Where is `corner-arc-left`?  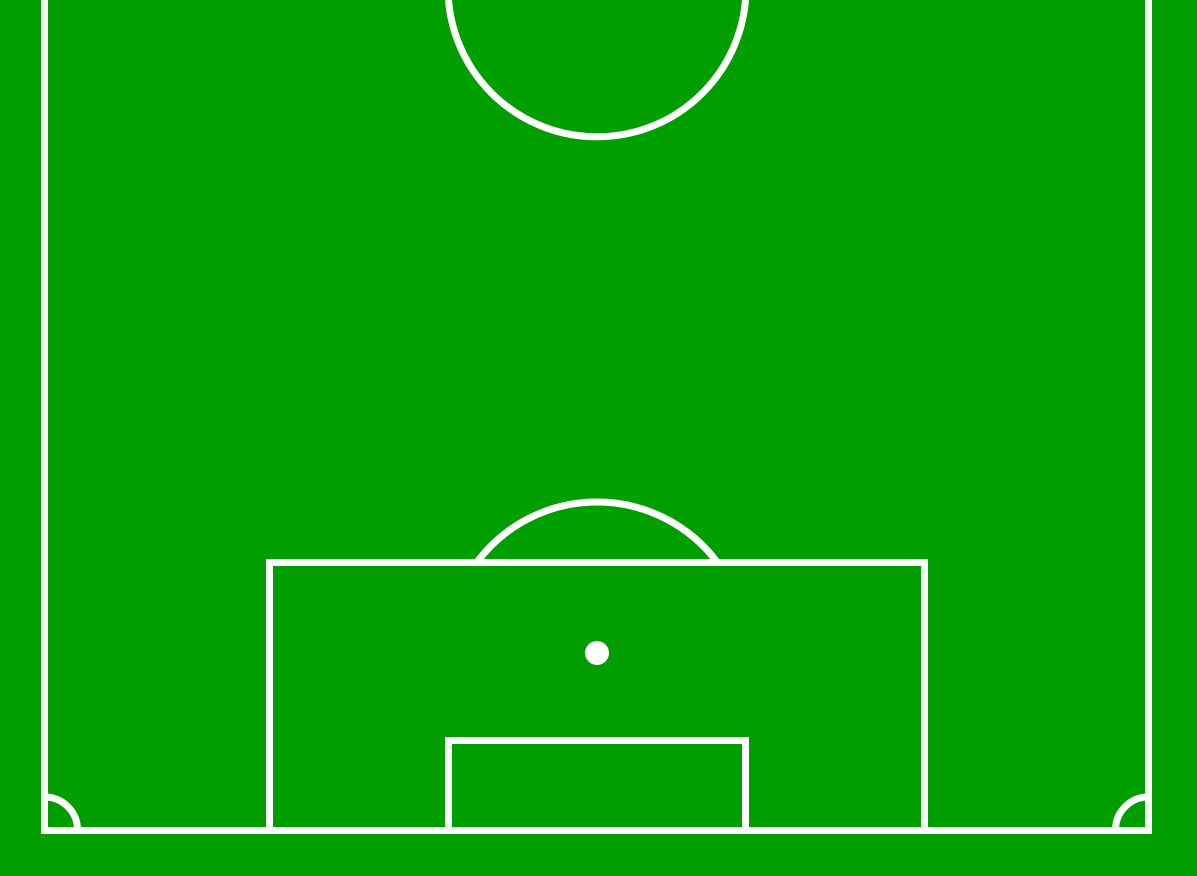 corner-arc-left is located at coordinates (63, 812).